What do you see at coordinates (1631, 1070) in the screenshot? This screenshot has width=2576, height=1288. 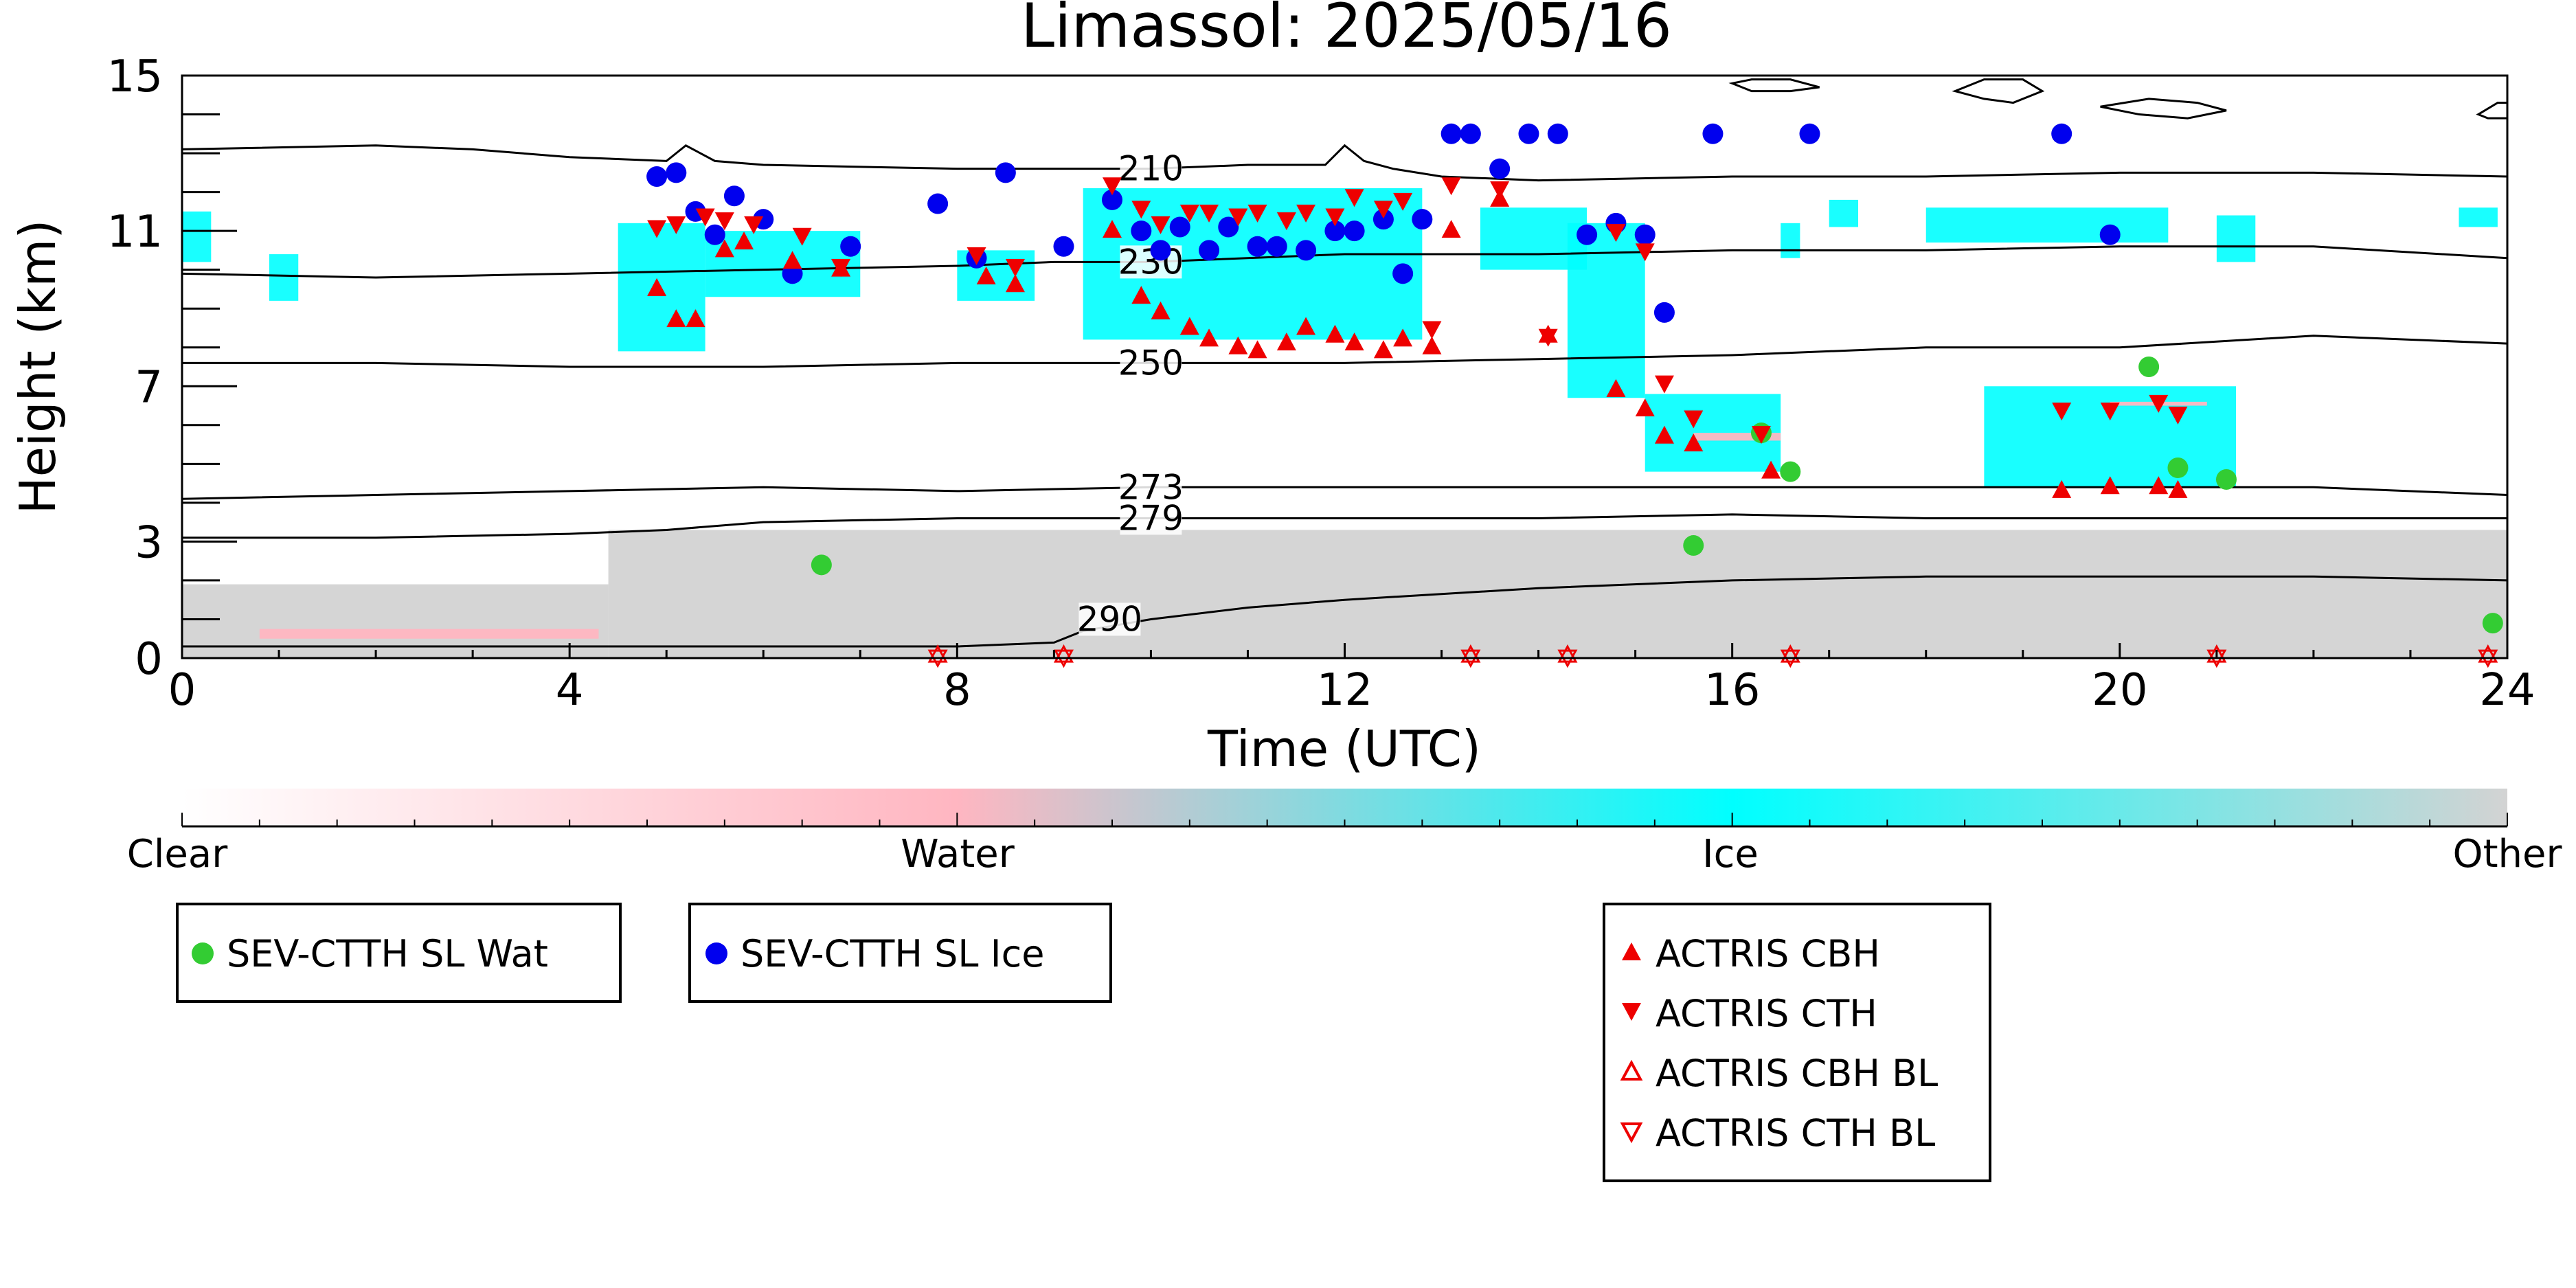 I see `legend-marker-actris-cbh-bl` at bounding box center [1631, 1070].